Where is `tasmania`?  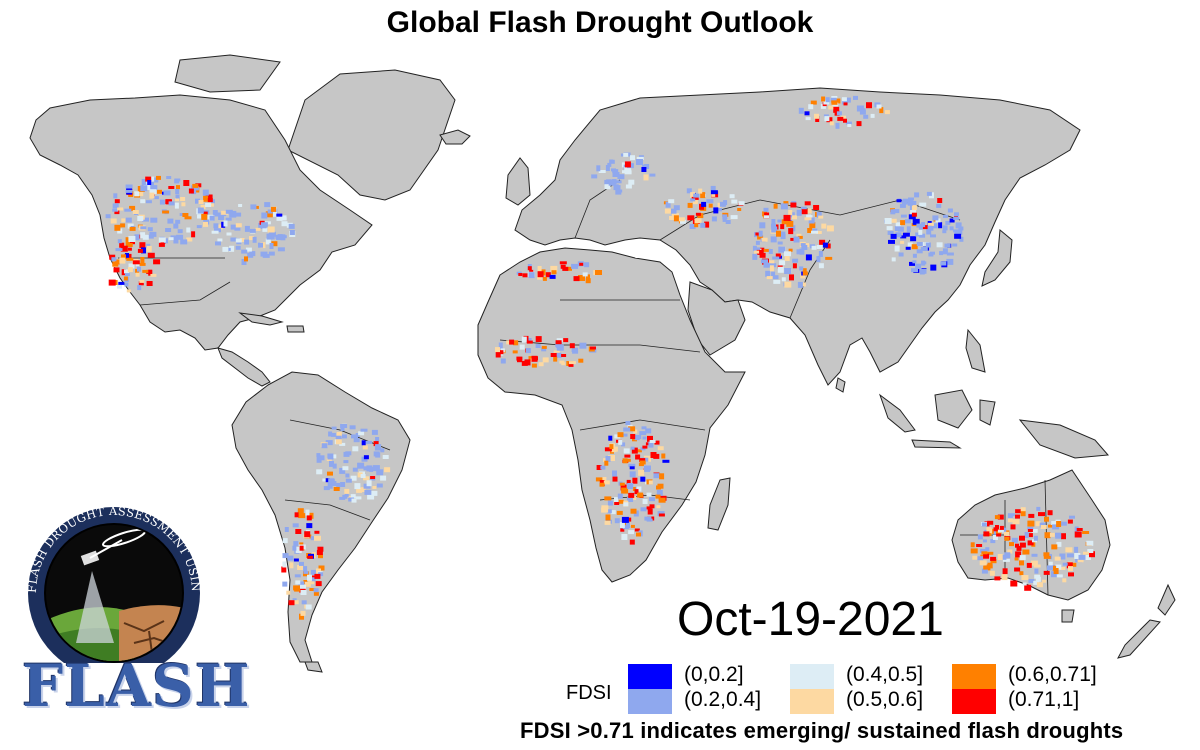
tasmania is located at coordinates (1068, 616).